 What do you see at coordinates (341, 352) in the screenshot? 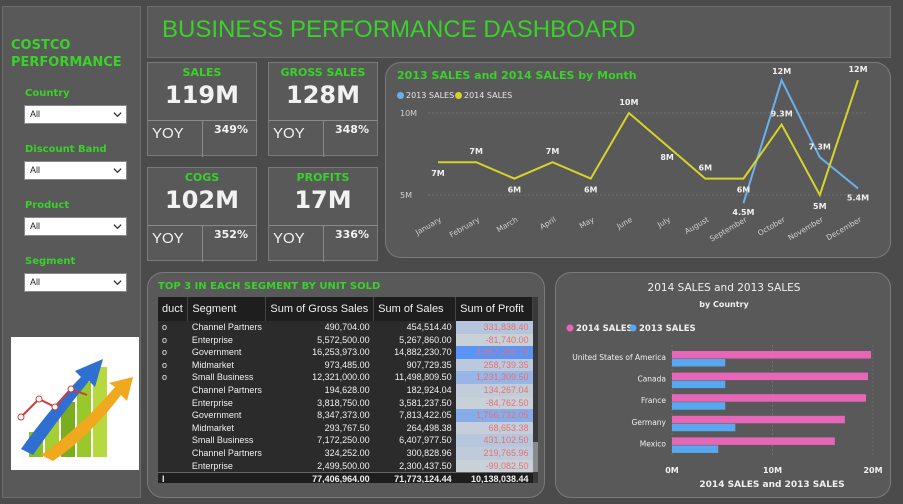
I see `gross-sales-cell: 16,253,973.00` at bounding box center [341, 352].